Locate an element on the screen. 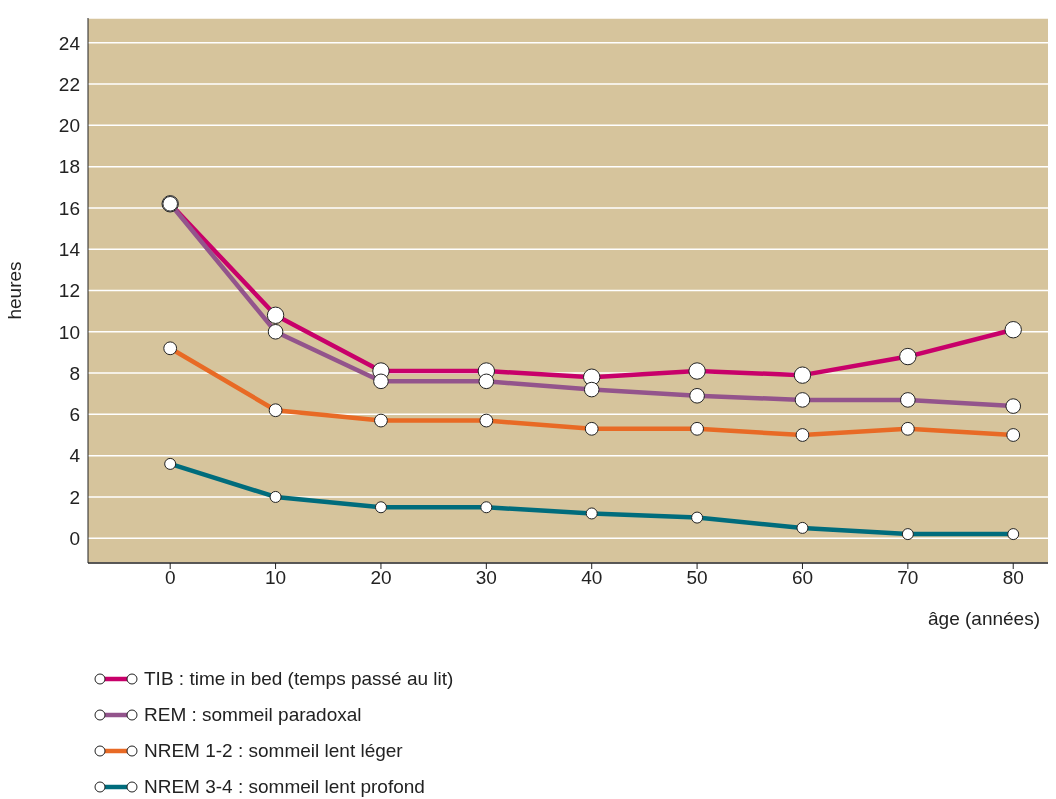  y-tick-label: 0 is located at coordinates (74, 538).